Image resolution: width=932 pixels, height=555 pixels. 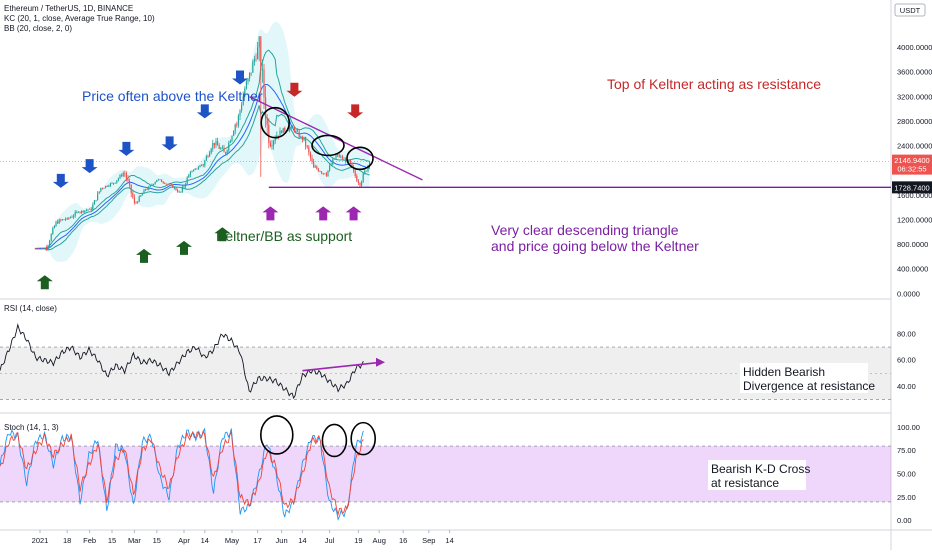 I want to click on price-axis-tick: 3200.0000, so click(x=914, y=96).